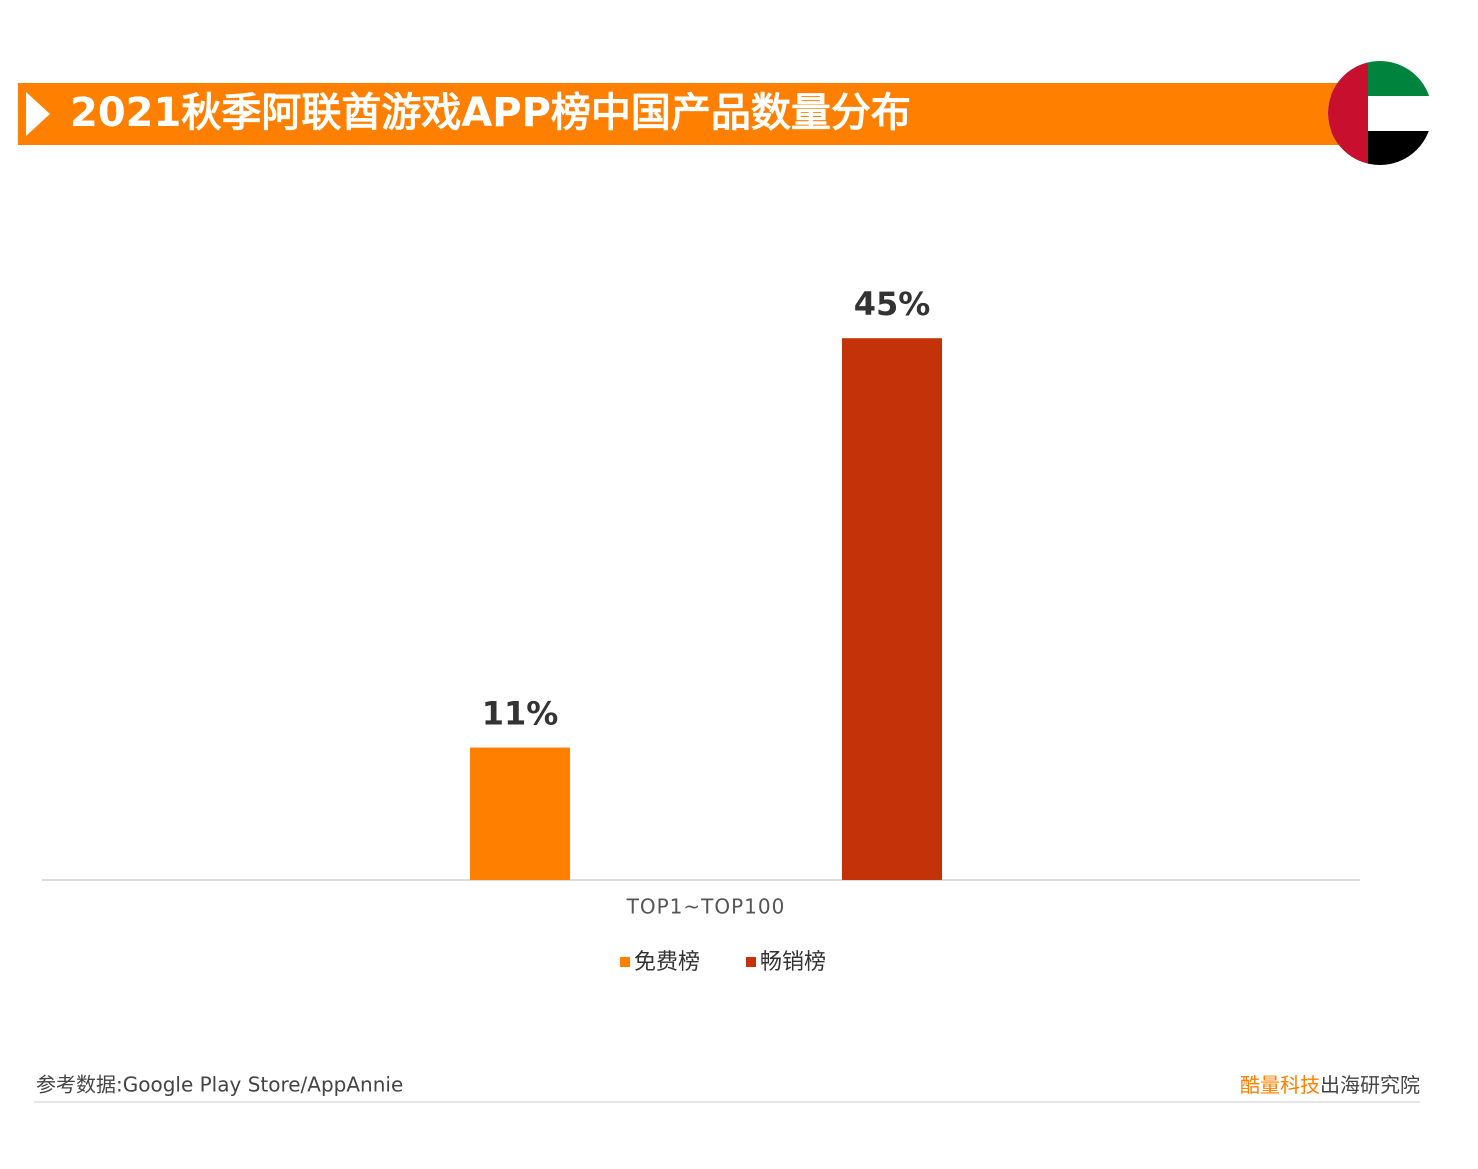 The image size is (1478, 1169). Describe the element at coordinates (667, 962) in the screenshot. I see `legend-label: 免费榜` at that location.